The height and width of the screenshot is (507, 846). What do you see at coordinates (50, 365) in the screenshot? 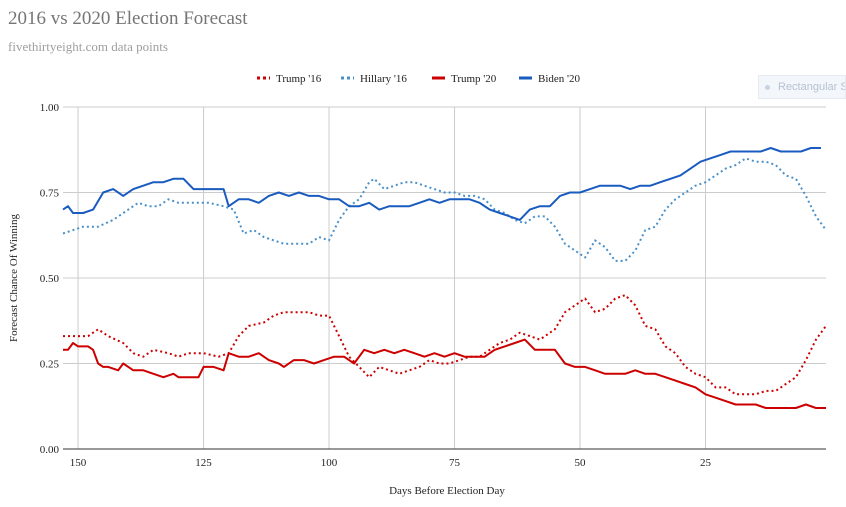
I see `y-tick-label: 0.25` at bounding box center [50, 365].